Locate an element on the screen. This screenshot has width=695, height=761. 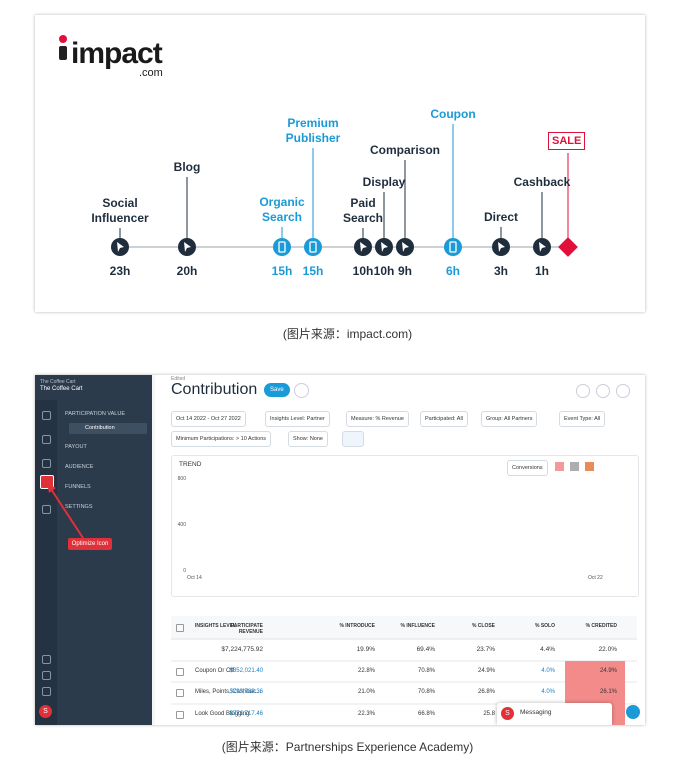
save-button: Save is located at coordinates (277, 390).